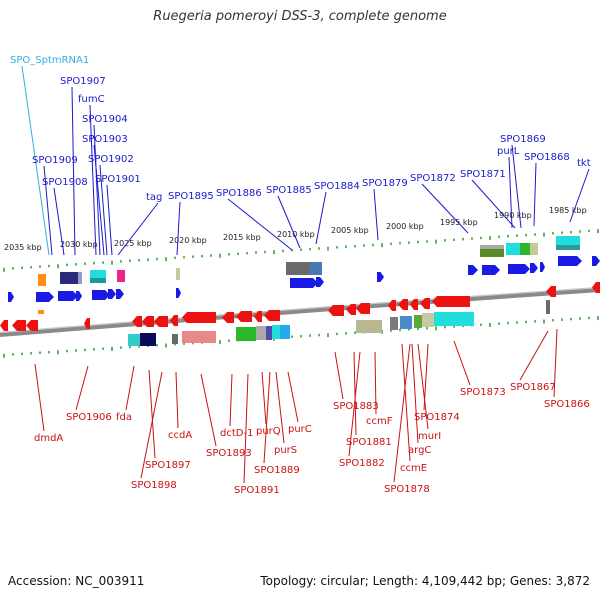 Image resolution: width=600 pixels, height=600 pixels. I want to click on forward-gene-label: tag, so click(154, 197).